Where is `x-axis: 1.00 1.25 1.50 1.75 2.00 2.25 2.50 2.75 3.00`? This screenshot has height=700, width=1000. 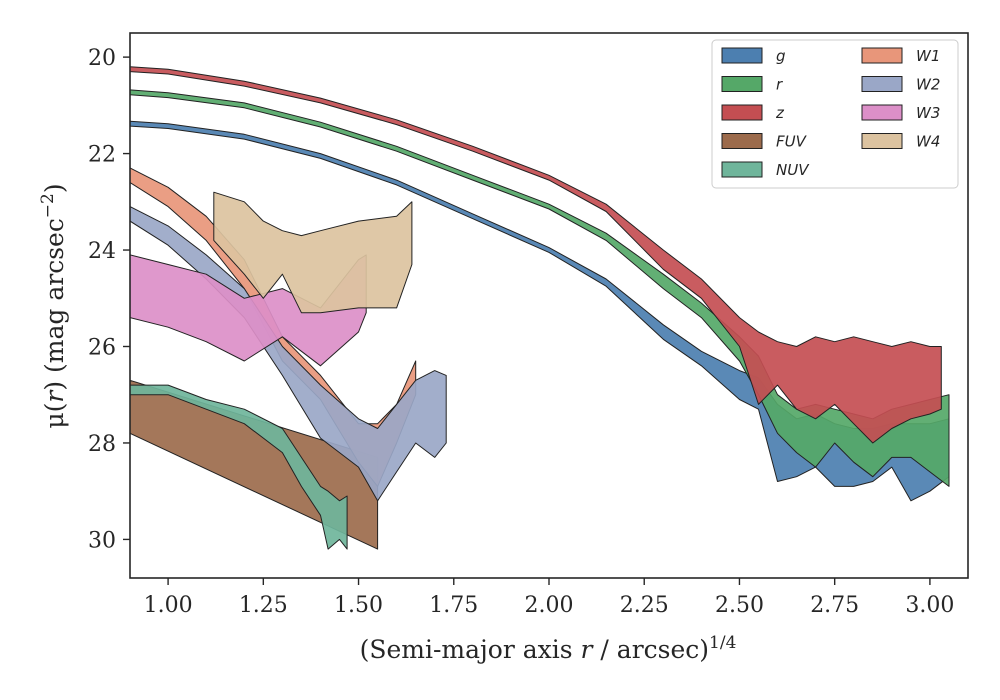
x-axis: 1.00 1.25 1.50 1.75 2.00 2.25 2.50 2.75 3.00 is located at coordinates (549, 598).